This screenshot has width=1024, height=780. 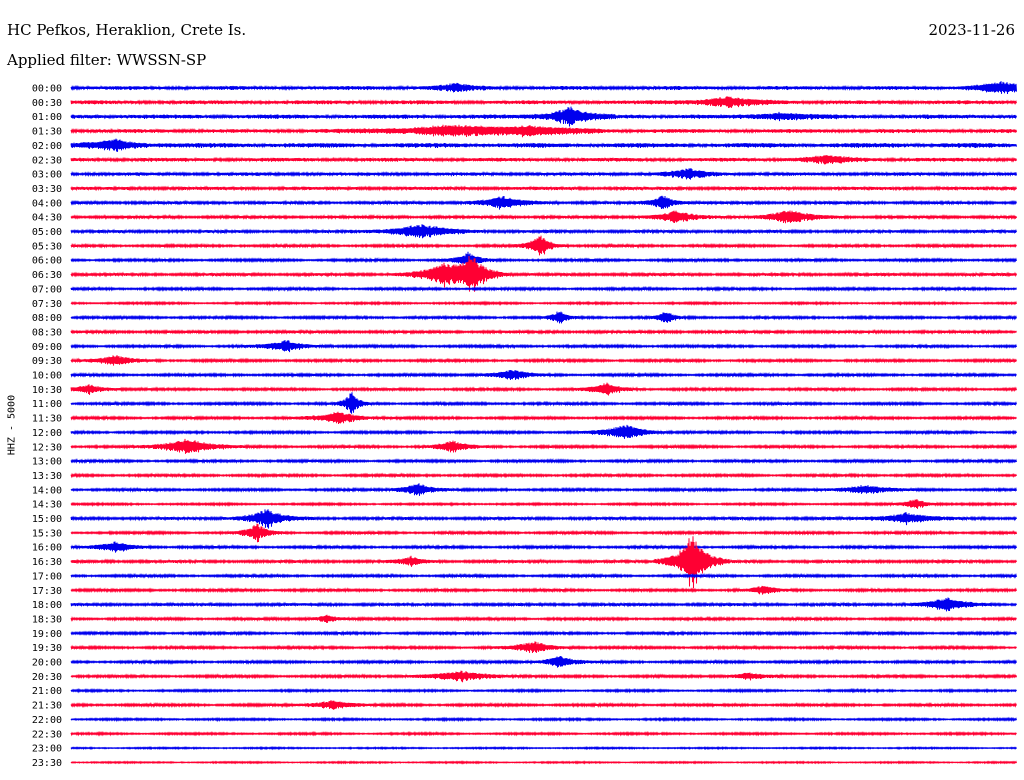 What do you see at coordinates (47, 218) in the screenshot?
I see `time-tick-label: 04:30` at bounding box center [47, 218].